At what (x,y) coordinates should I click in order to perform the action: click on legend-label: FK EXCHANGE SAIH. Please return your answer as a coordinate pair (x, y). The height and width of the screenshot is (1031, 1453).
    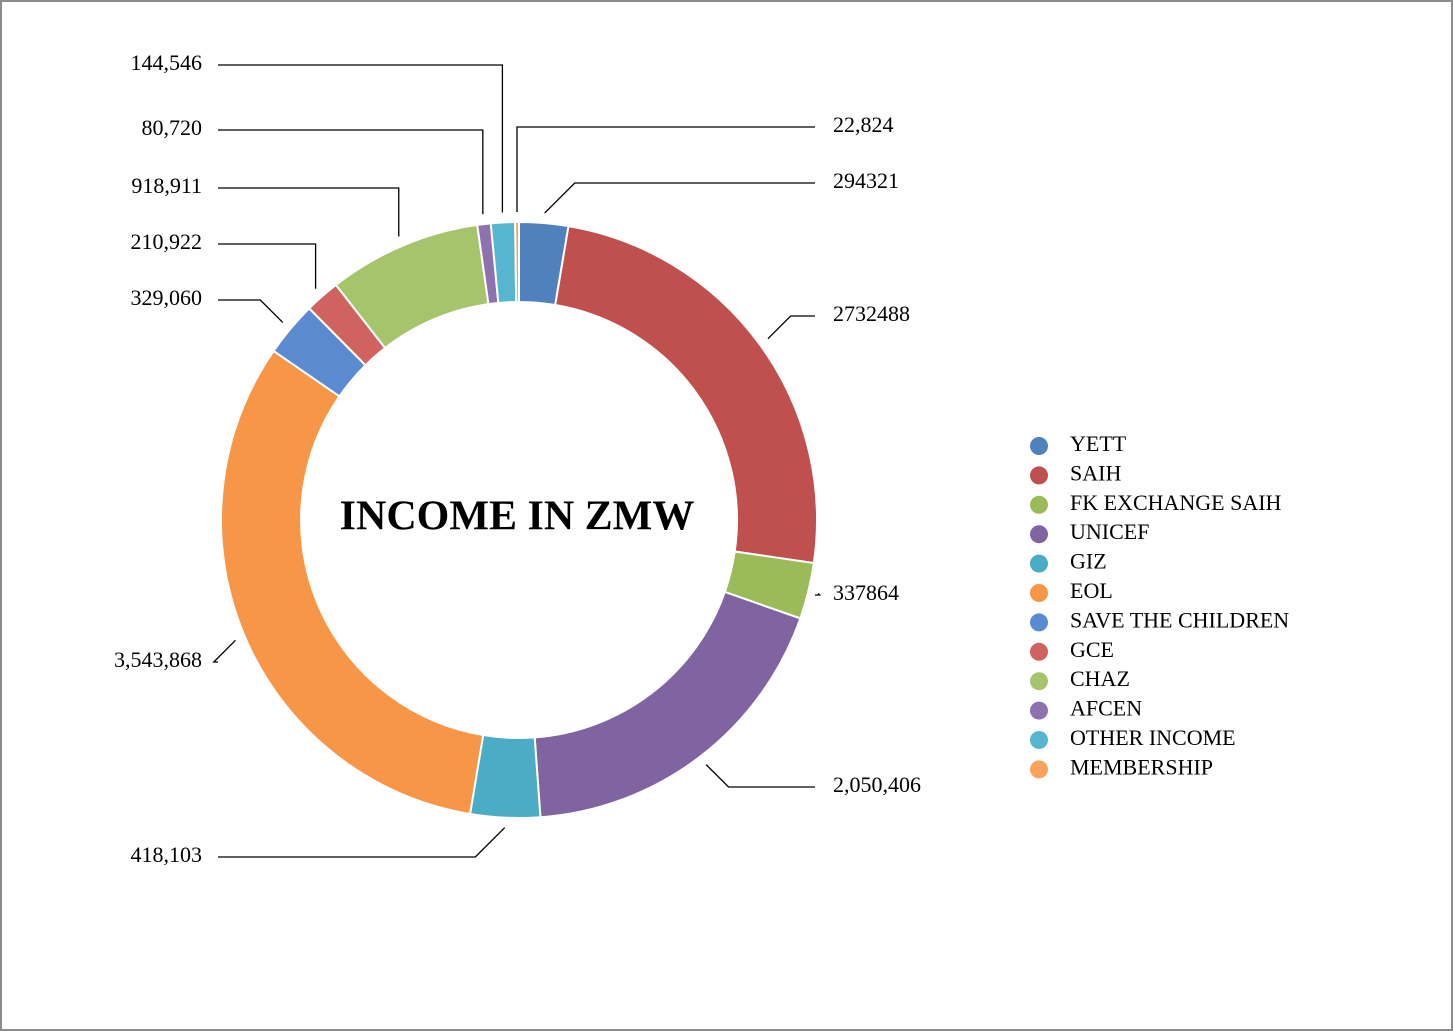
    Looking at the image, I should click on (1176, 502).